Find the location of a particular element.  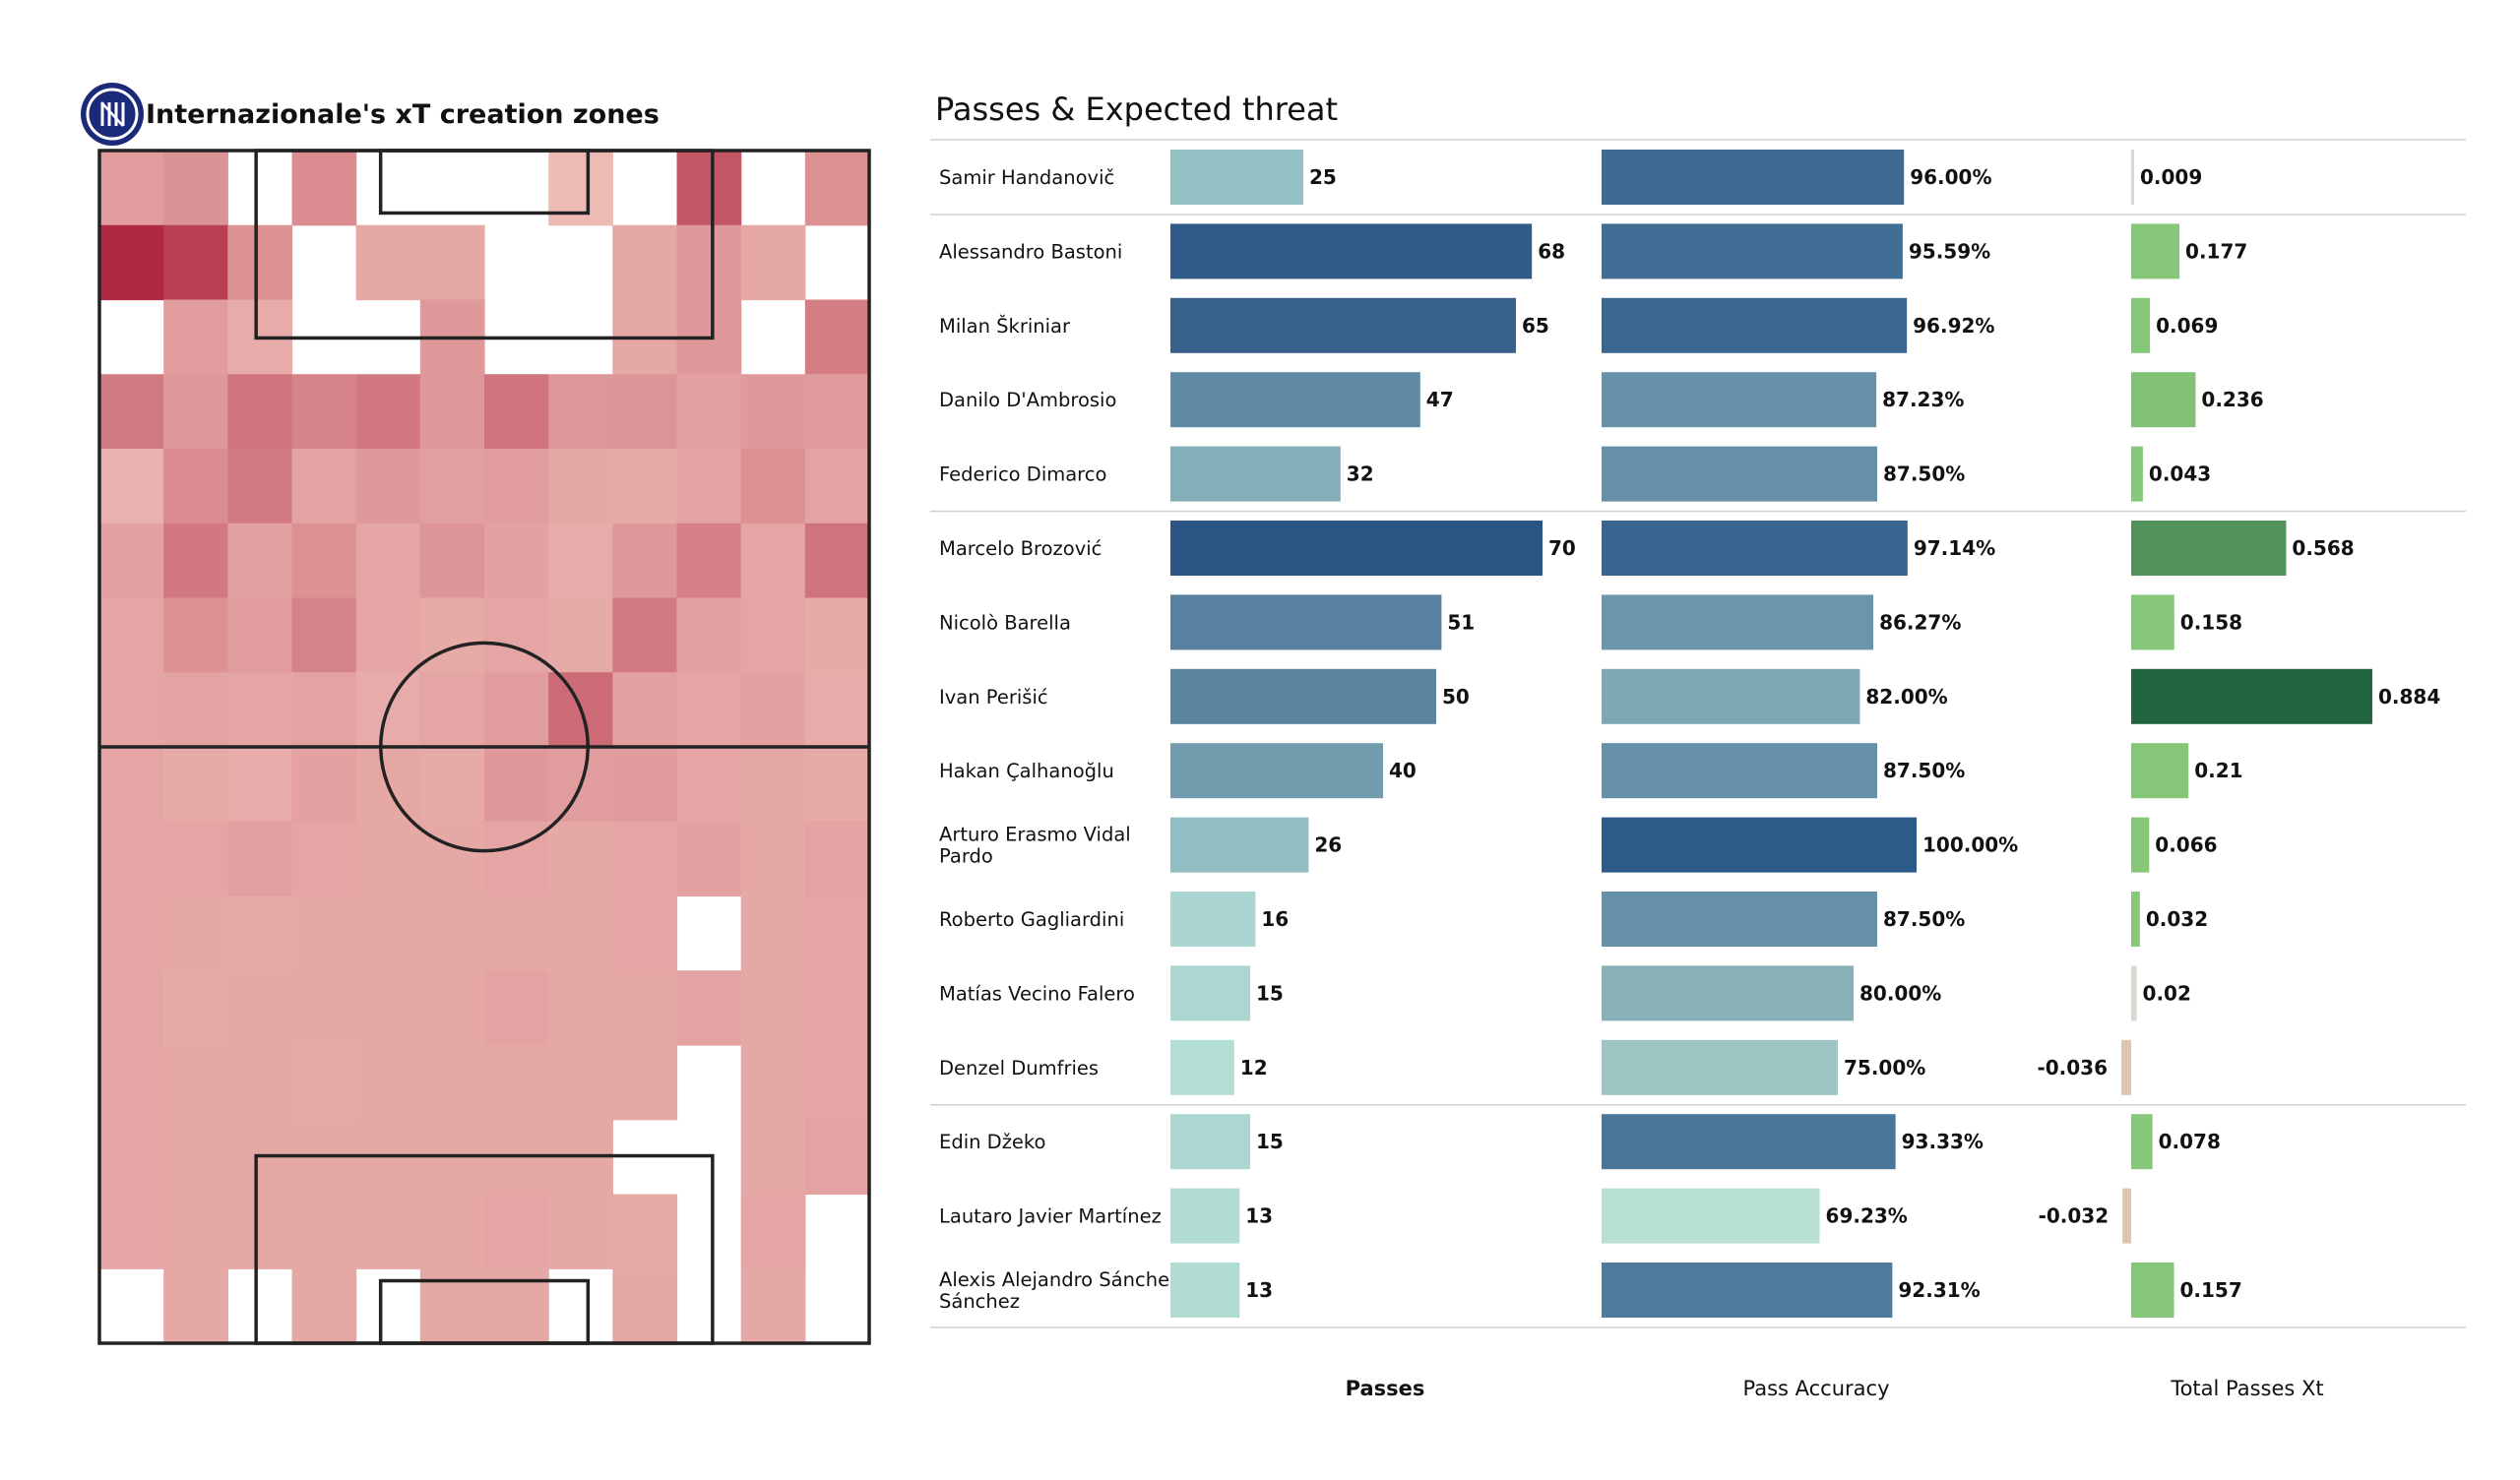

player-name: Samir Handanovič is located at coordinates (1026, 177).